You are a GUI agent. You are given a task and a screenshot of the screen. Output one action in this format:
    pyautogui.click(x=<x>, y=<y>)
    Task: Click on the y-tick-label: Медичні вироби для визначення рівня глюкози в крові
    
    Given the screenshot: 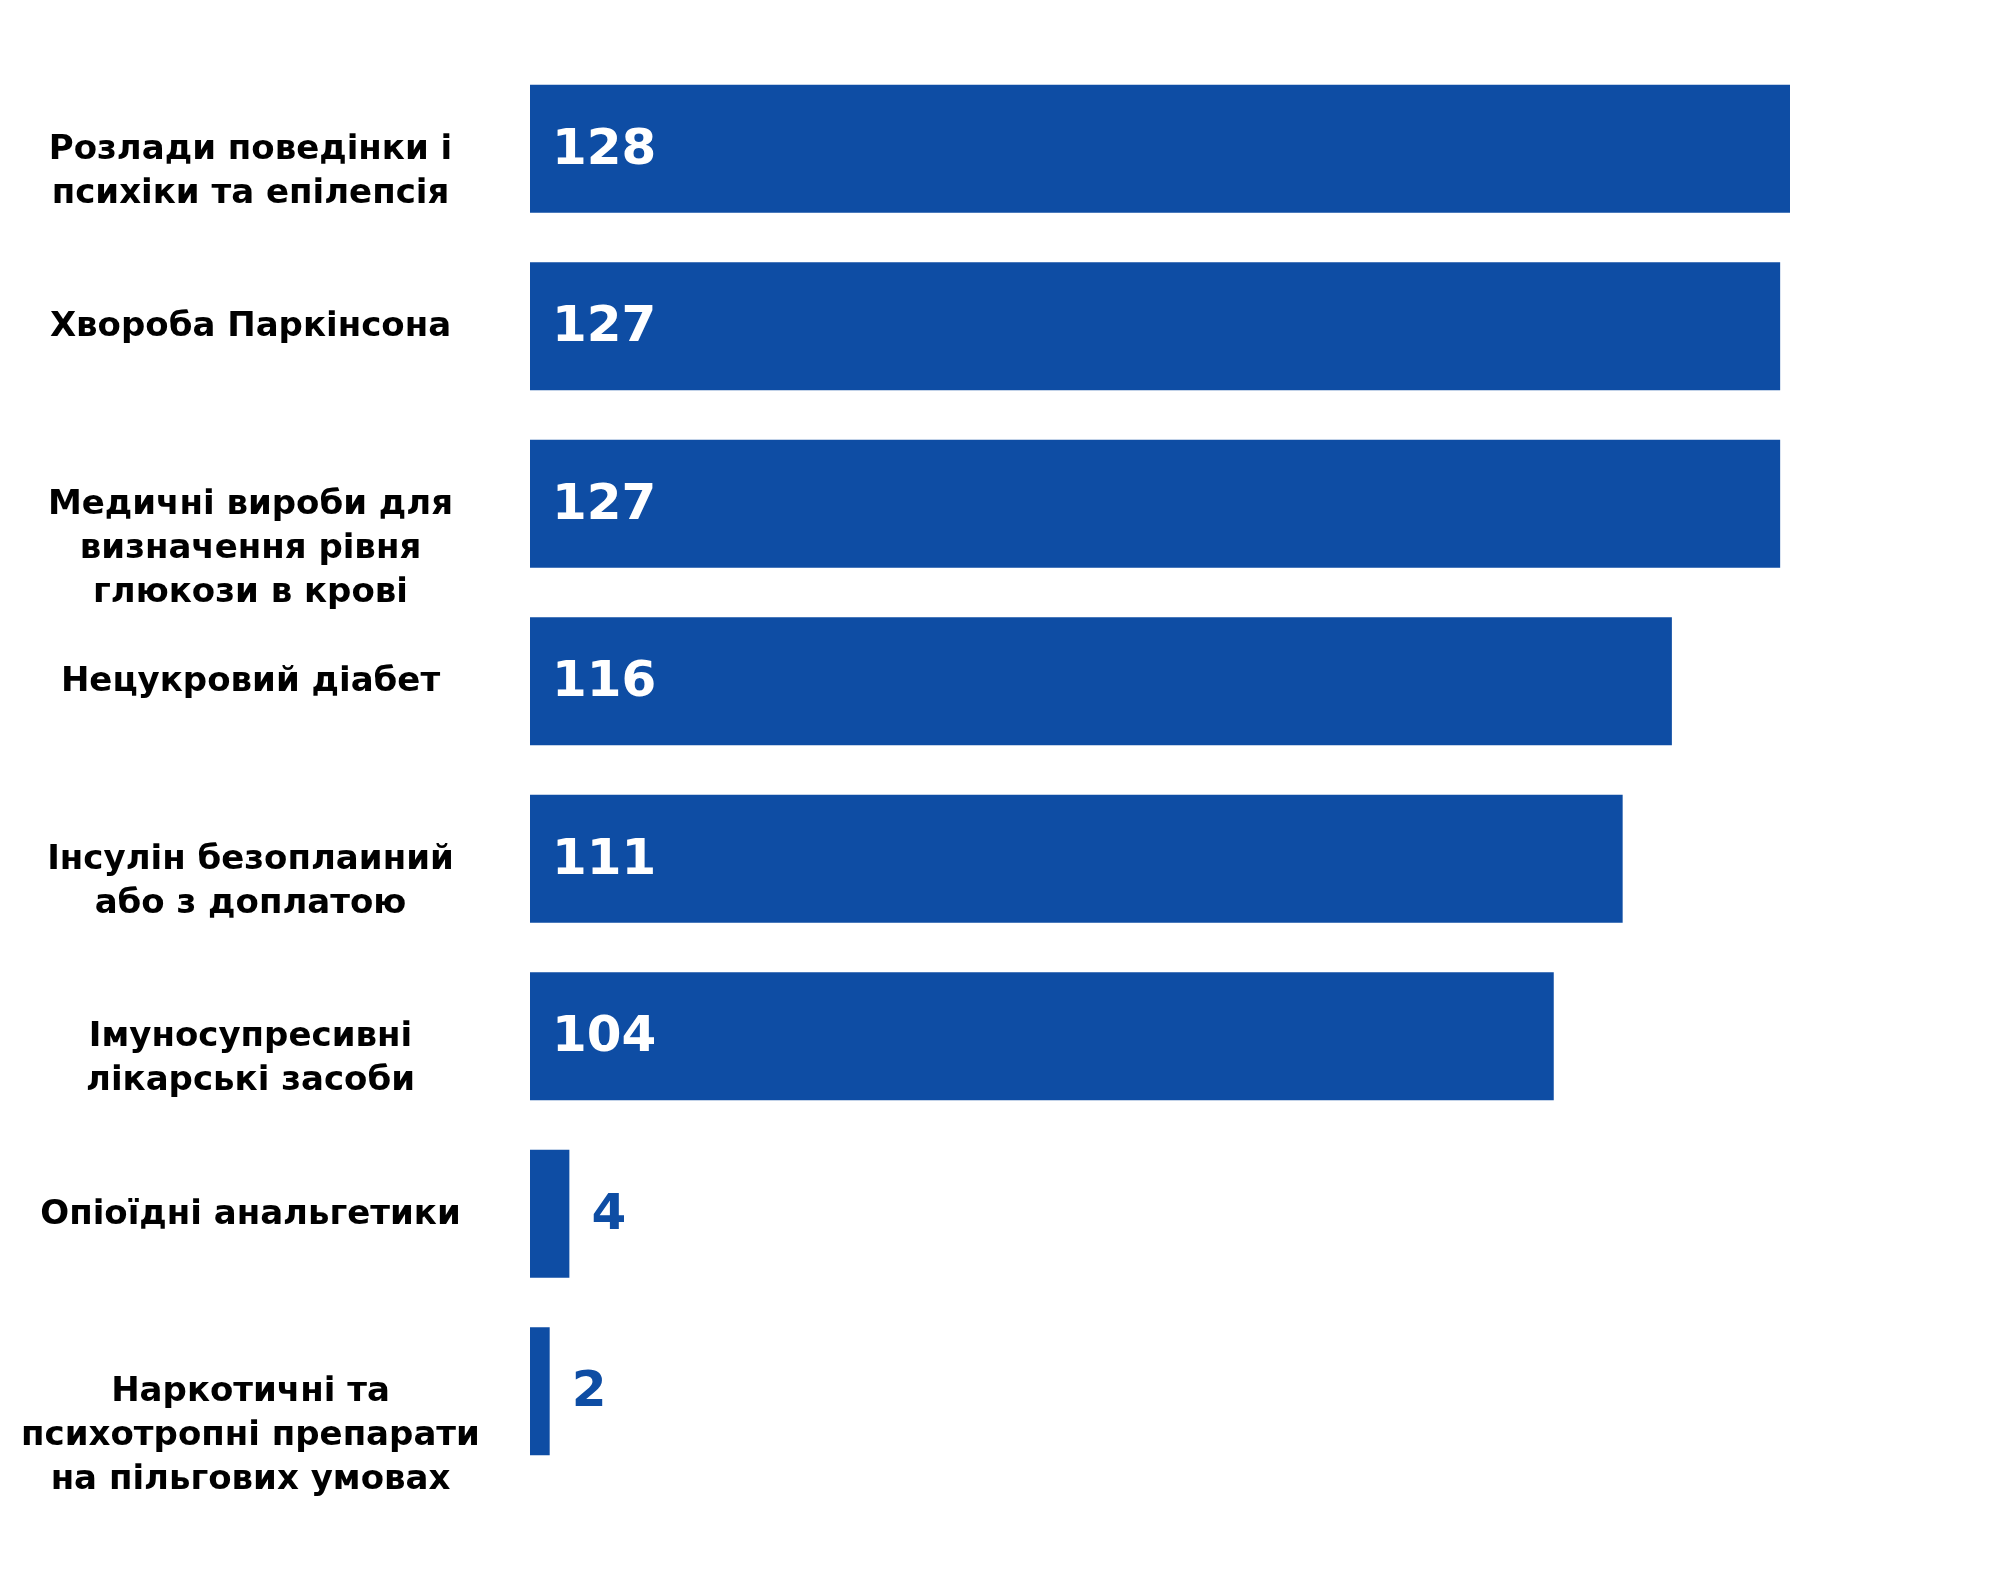 What is the action you would take?
    pyautogui.click(x=250, y=545)
    